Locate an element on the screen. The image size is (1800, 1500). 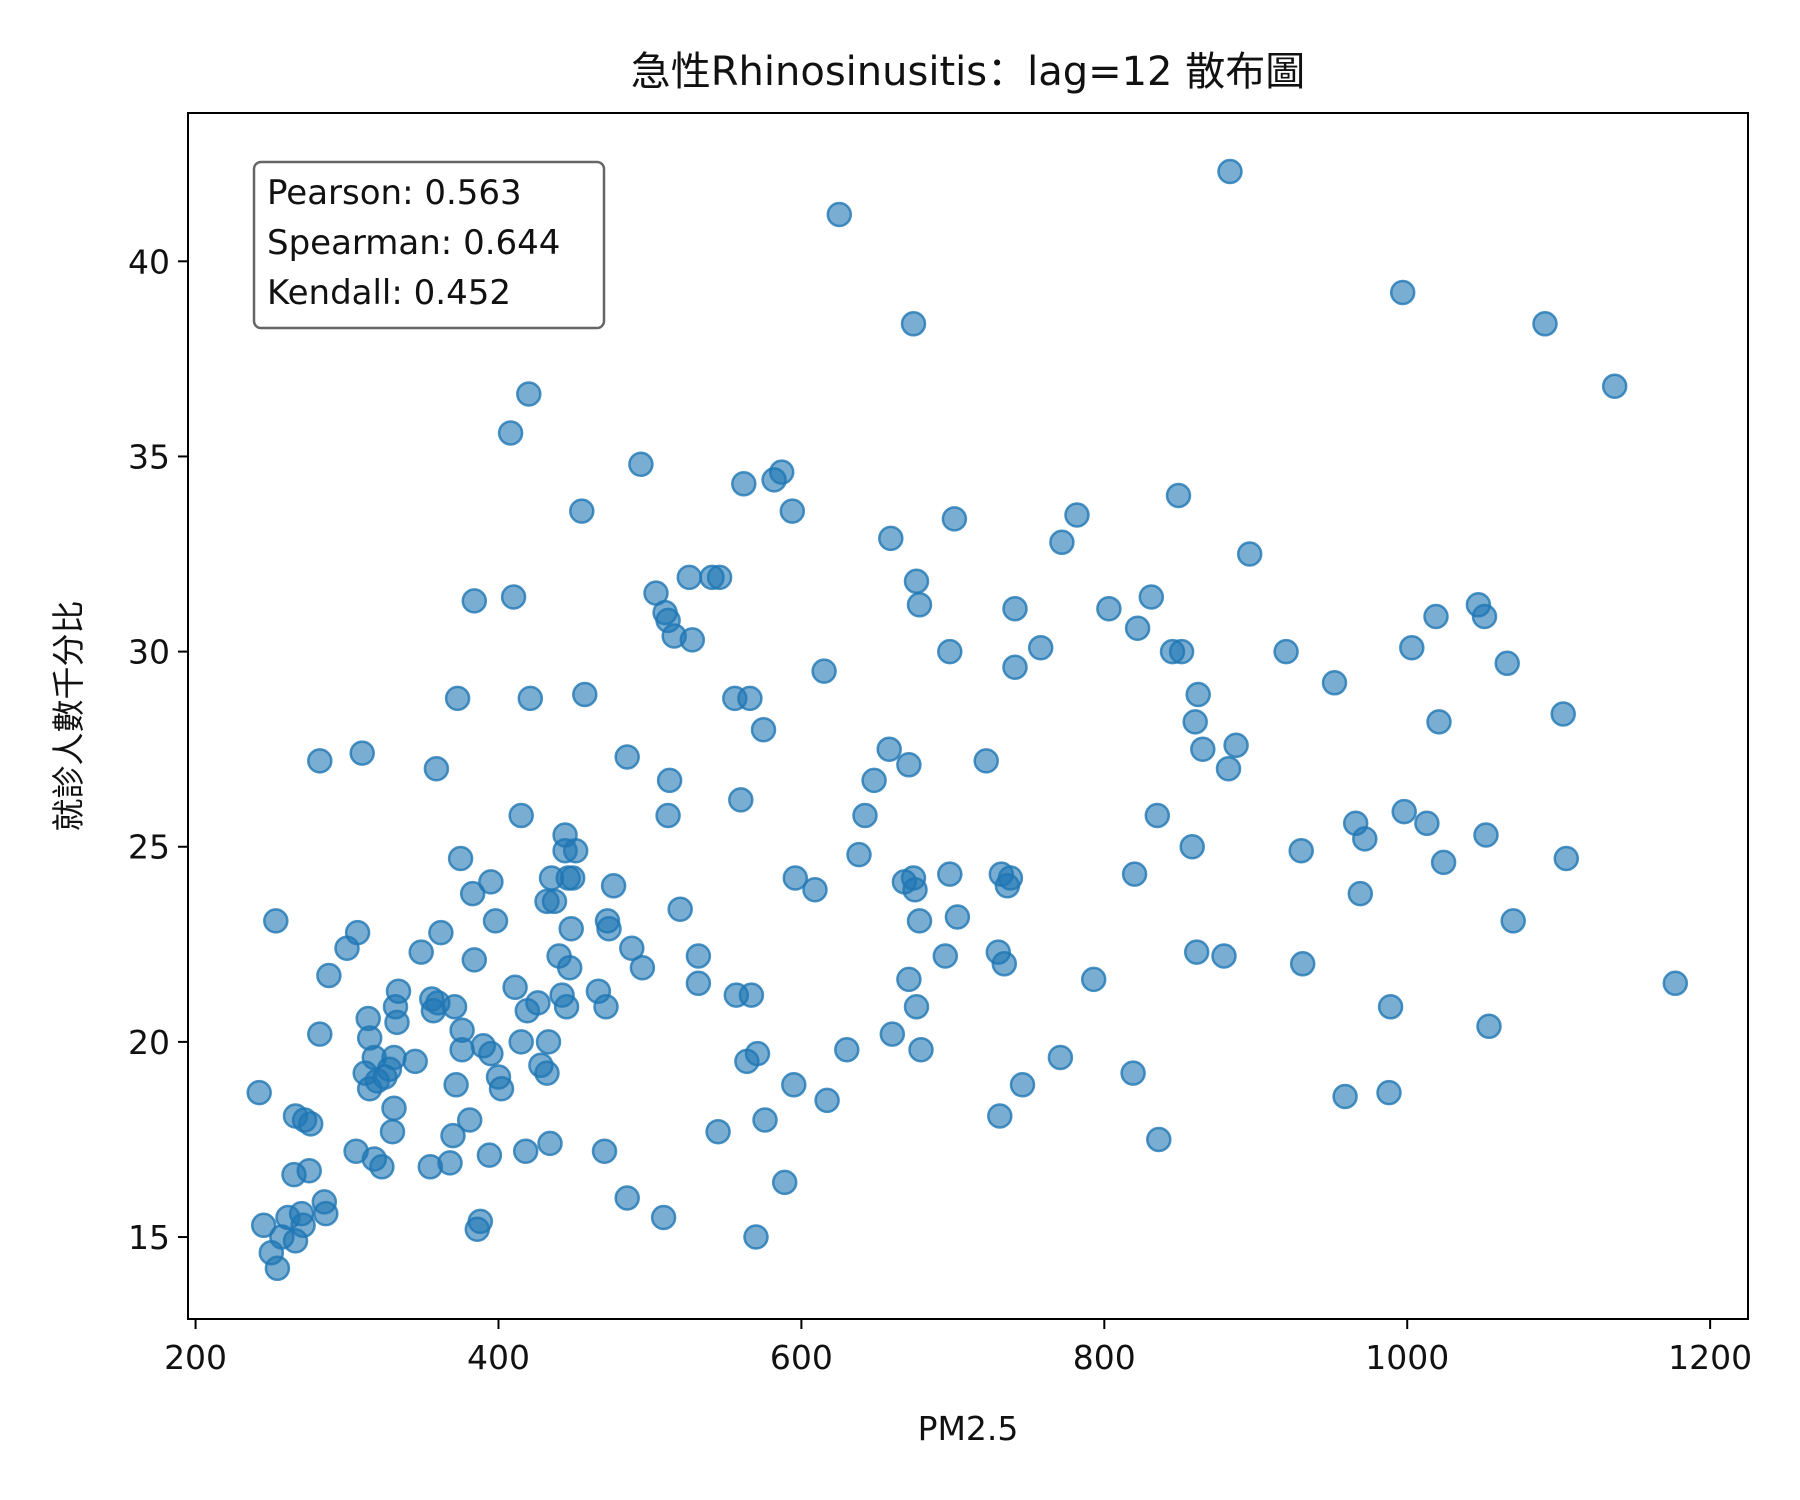
x-axis-label: PM2.5 is located at coordinates (968, 1428).